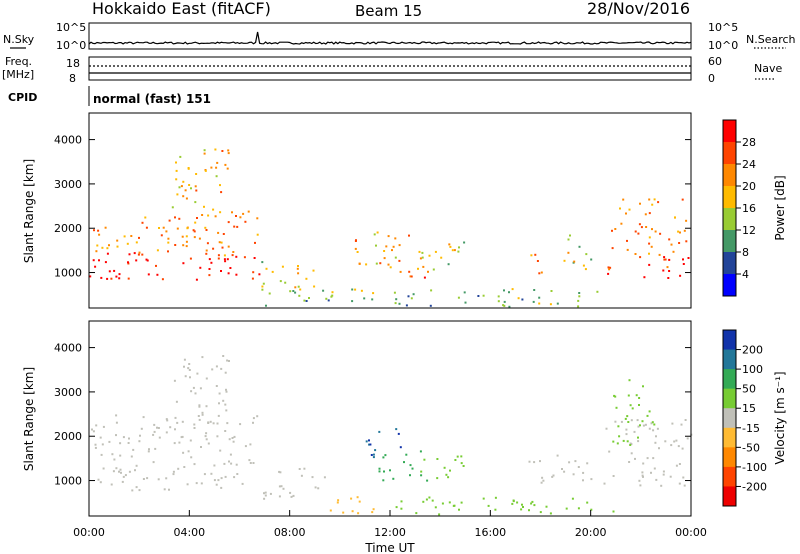 The width and height of the screenshot is (800, 554). Describe the element at coordinates (72, 78) in the screenshot. I see `freq-tick-bottom: 8` at that location.